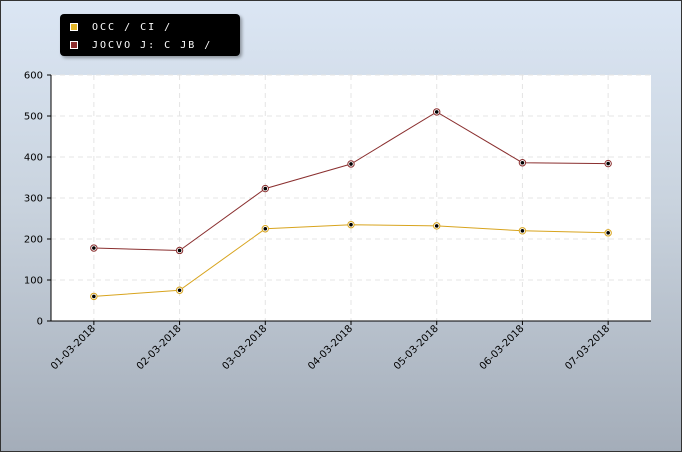 This screenshot has width=682, height=452. Describe the element at coordinates (33, 158) in the screenshot. I see `y-tick-label: 400` at that location.